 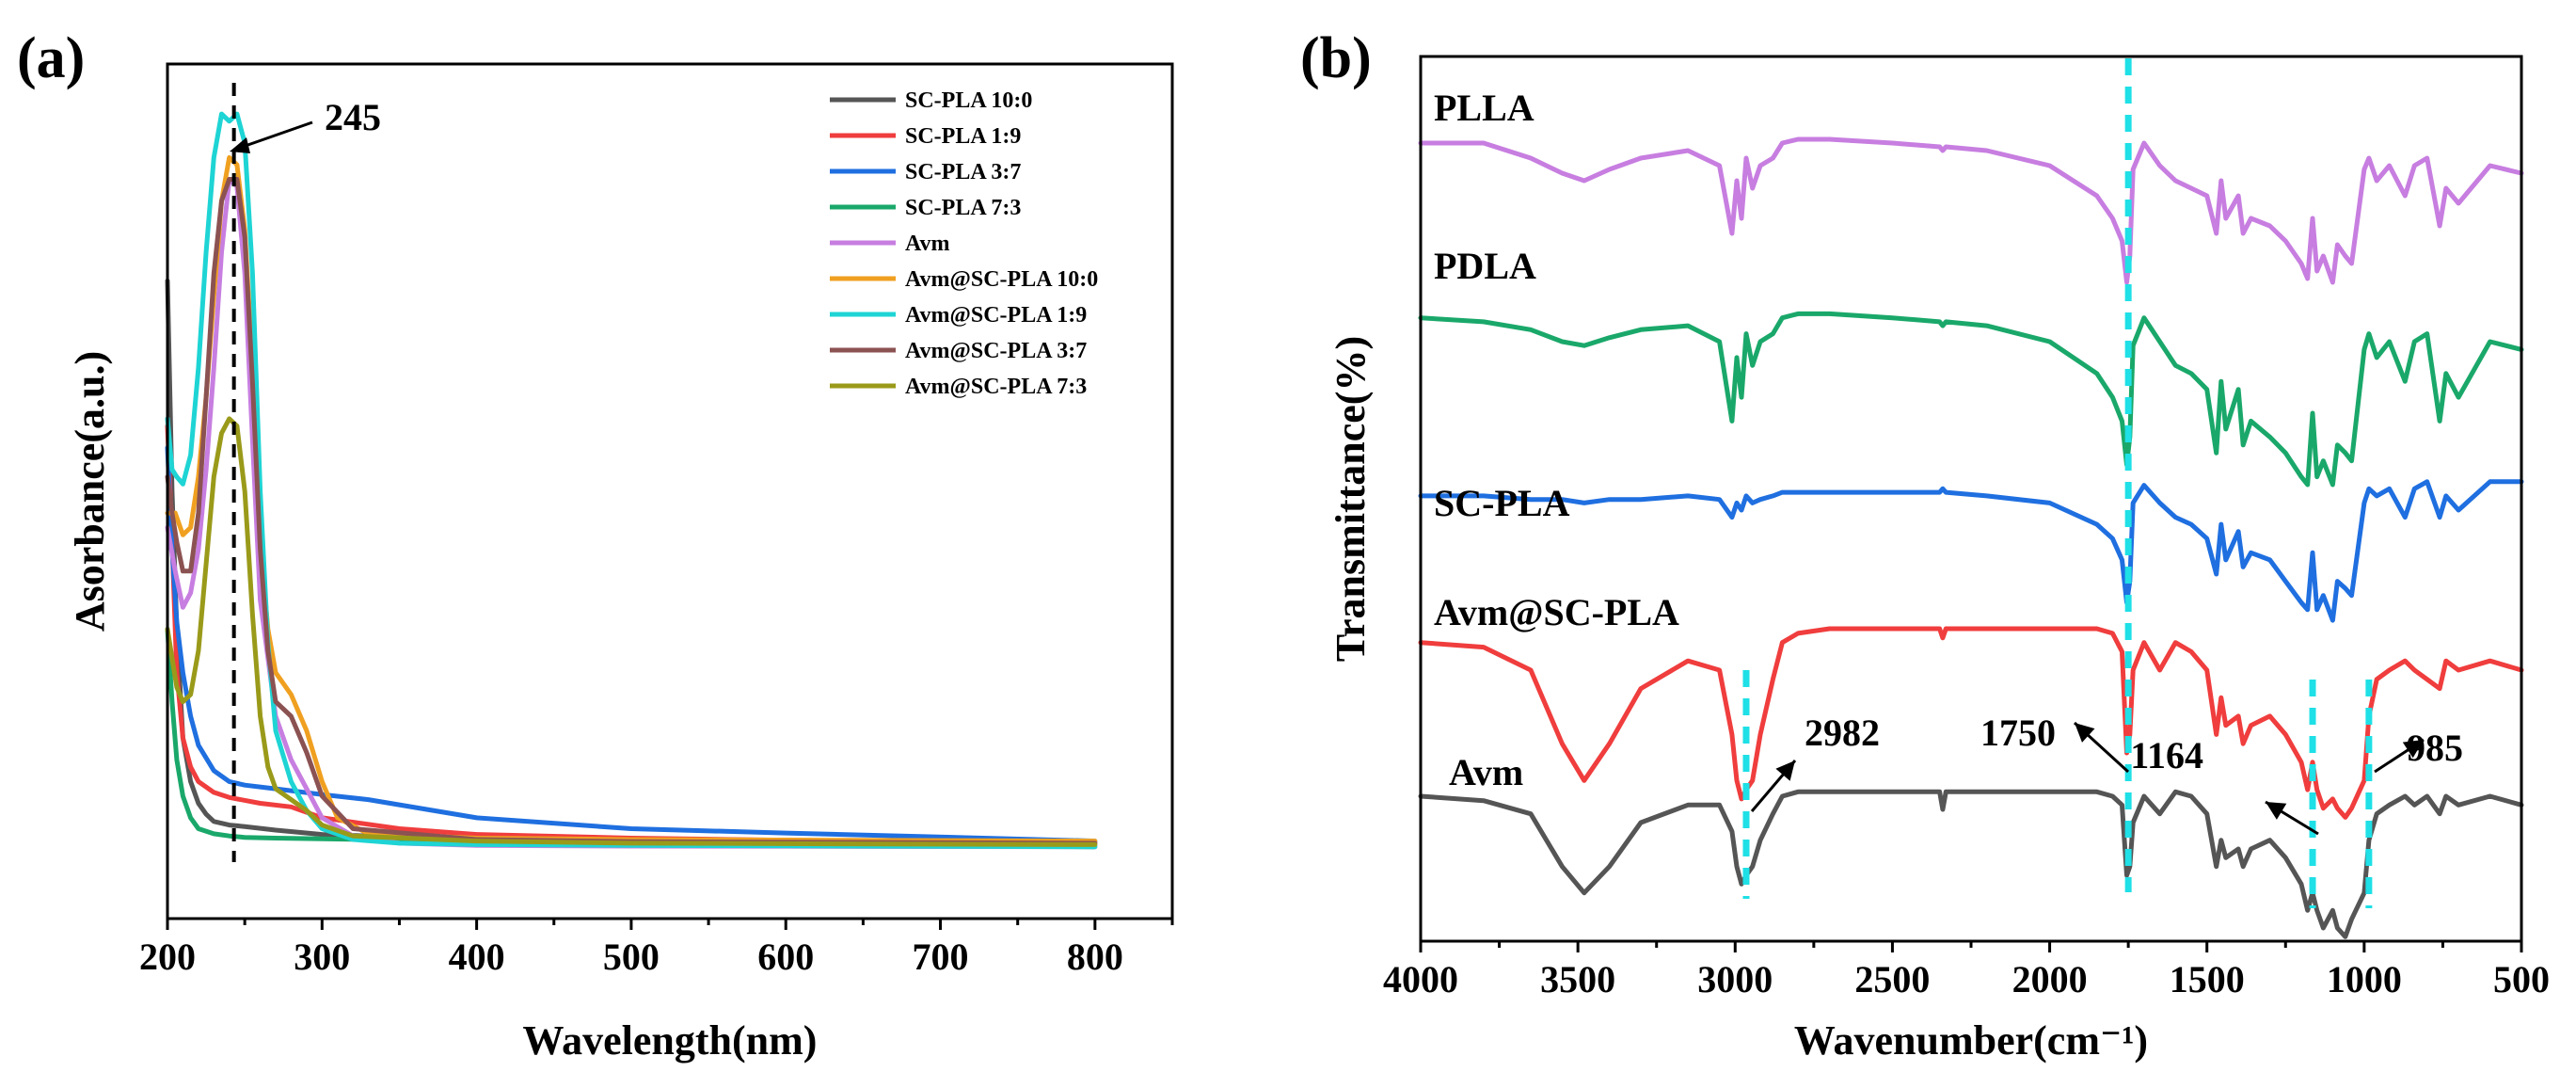 I want to click on annotation-985-arrowhead, so click(x=2413, y=749).